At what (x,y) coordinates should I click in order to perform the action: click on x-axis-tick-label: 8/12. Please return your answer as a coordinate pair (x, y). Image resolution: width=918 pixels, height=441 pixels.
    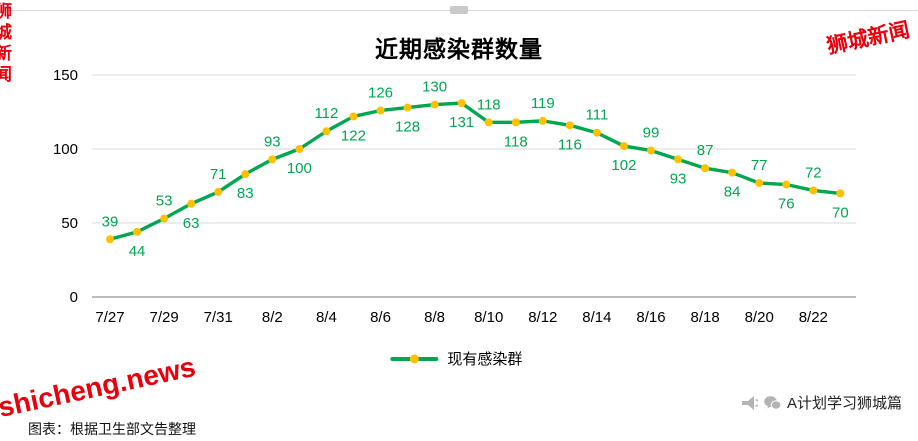
    Looking at the image, I should click on (542, 317).